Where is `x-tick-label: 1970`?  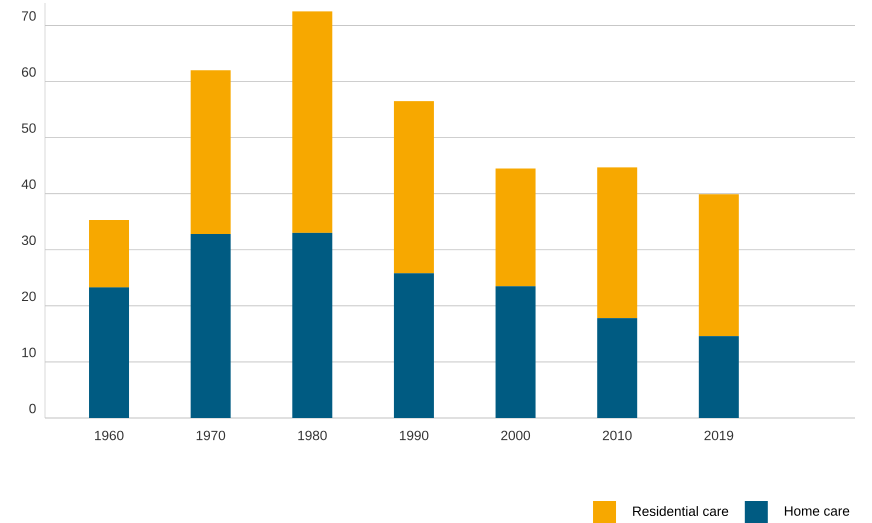 x-tick-label: 1970 is located at coordinates (211, 435).